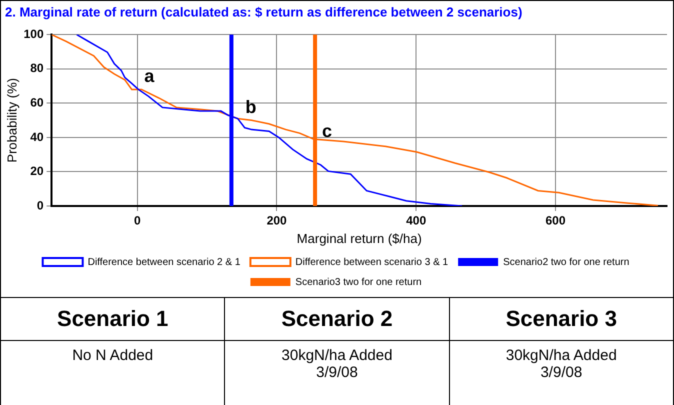 Image resolution: width=674 pixels, height=405 pixels. What do you see at coordinates (34, 33) in the screenshot?
I see `y-tick-label: 100` at bounding box center [34, 33].